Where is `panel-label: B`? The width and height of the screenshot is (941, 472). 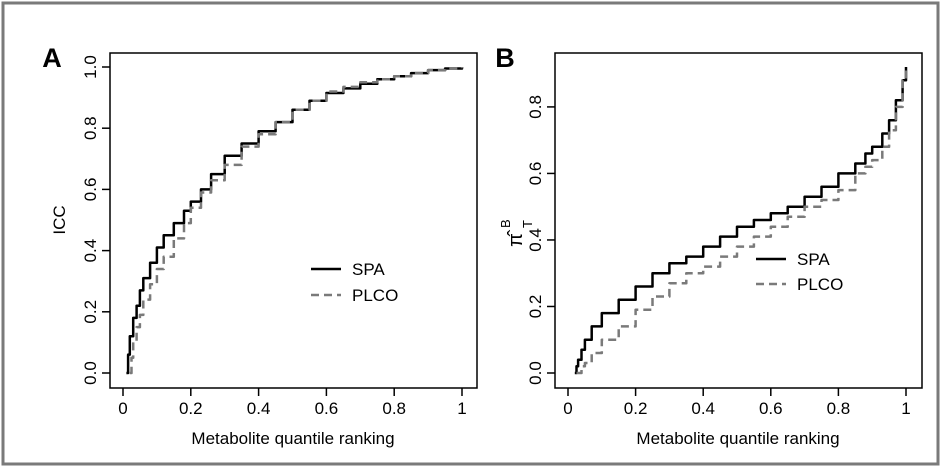
panel-label: B is located at coordinates (505, 58).